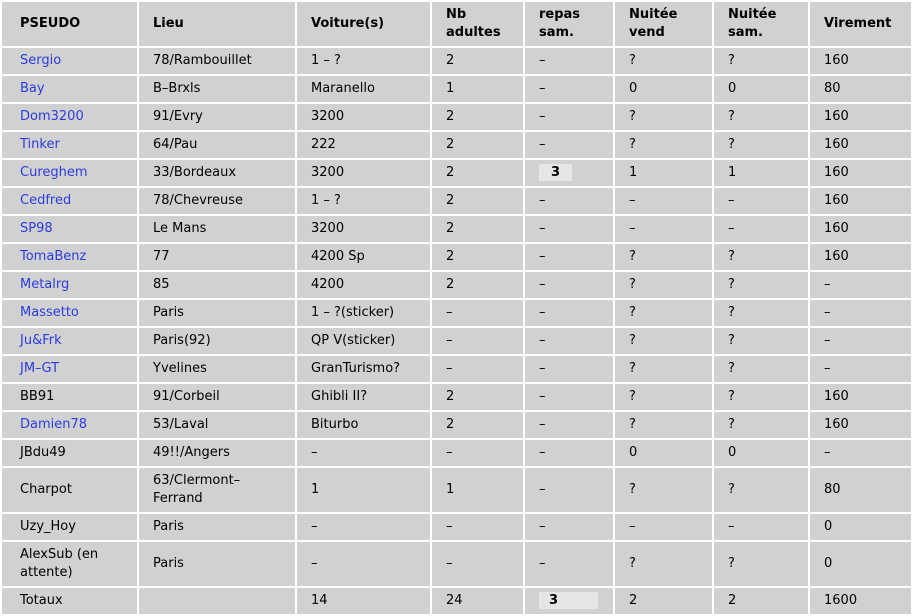 This screenshot has height=616, width=913. What do you see at coordinates (217, 89) in the screenshot?
I see `cell-lieu: B–Brxls` at bounding box center [217, 89].